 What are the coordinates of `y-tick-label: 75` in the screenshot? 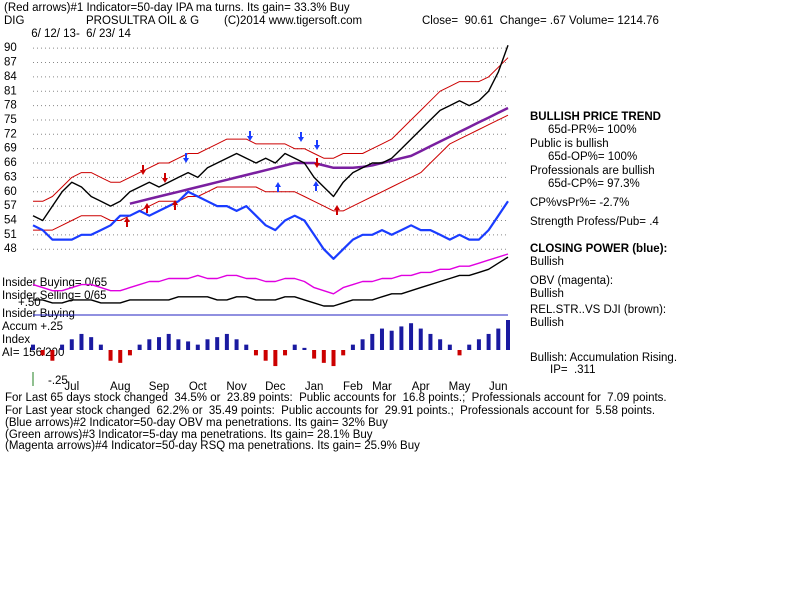 It's located at (10, 120).